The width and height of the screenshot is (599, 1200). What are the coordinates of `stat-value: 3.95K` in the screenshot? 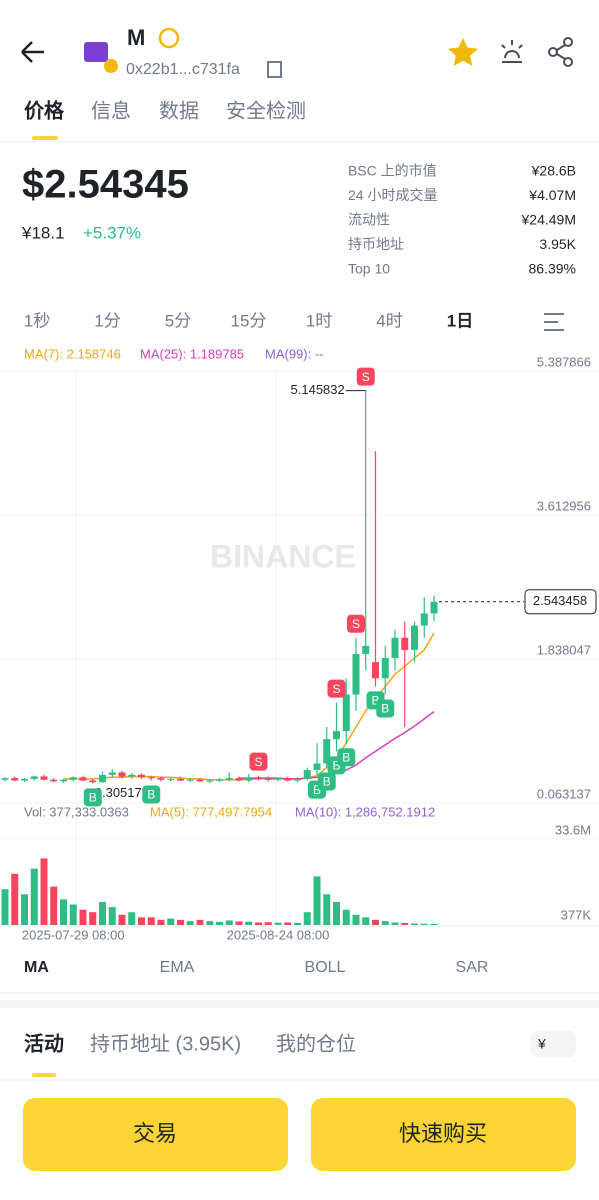 It's located at (557, 244).